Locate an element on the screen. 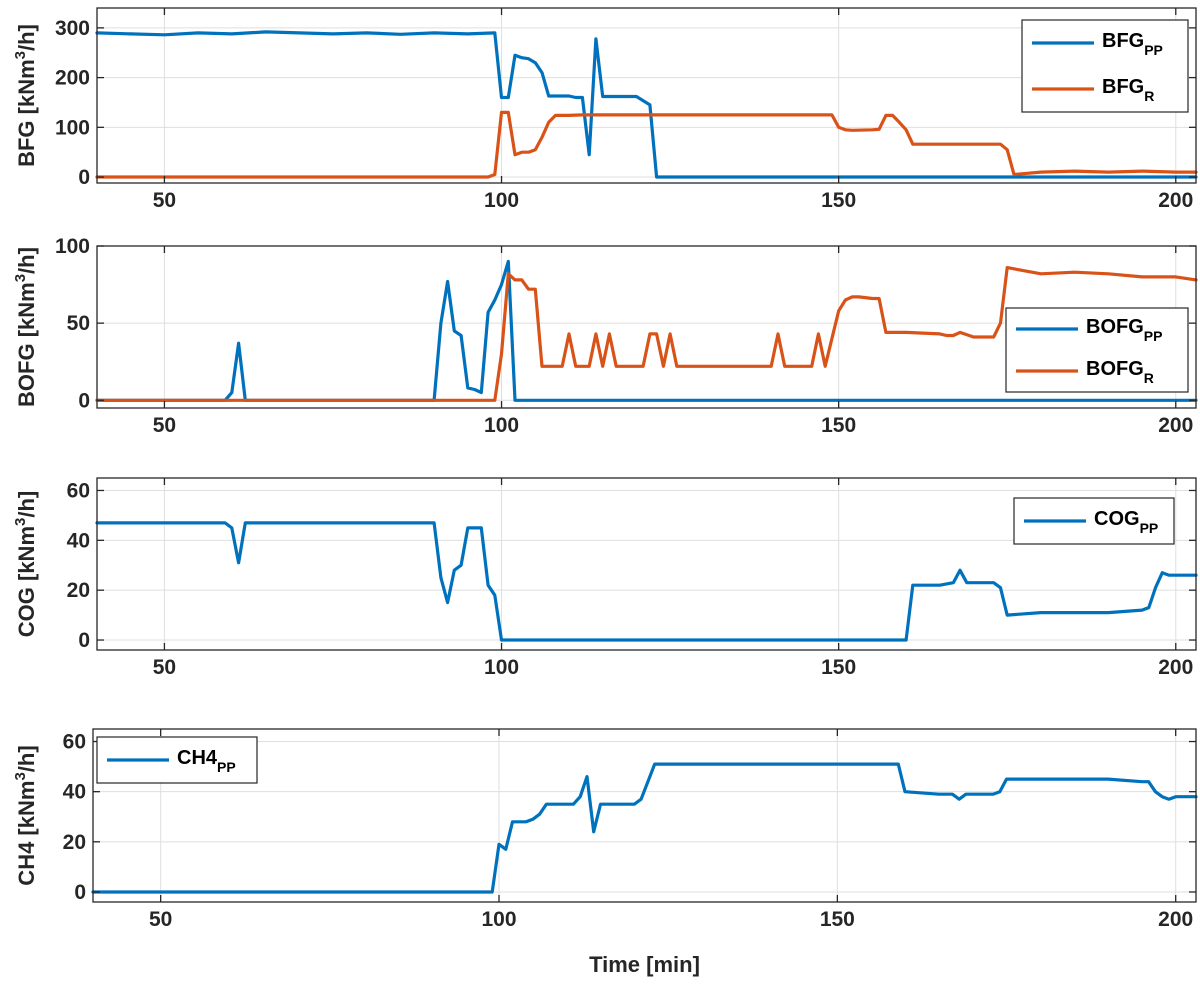  legend-label-cog-pp: COGPP is located at coordinates (1126, 522).